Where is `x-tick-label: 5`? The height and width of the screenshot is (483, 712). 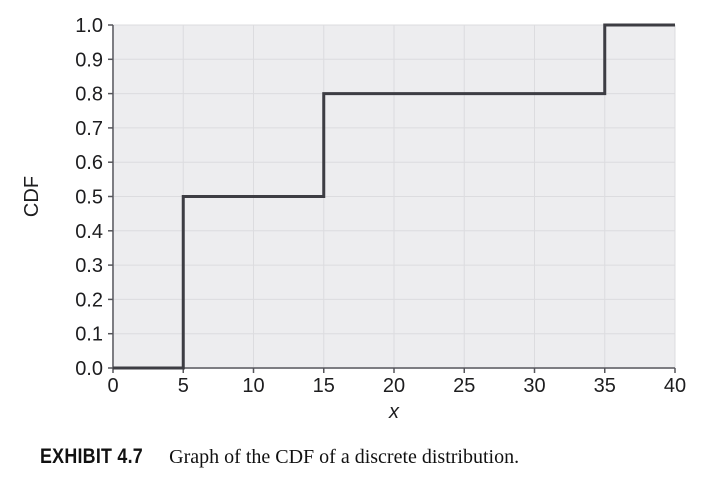 x-tick-label: 5 is located at coordinates (183, 386).